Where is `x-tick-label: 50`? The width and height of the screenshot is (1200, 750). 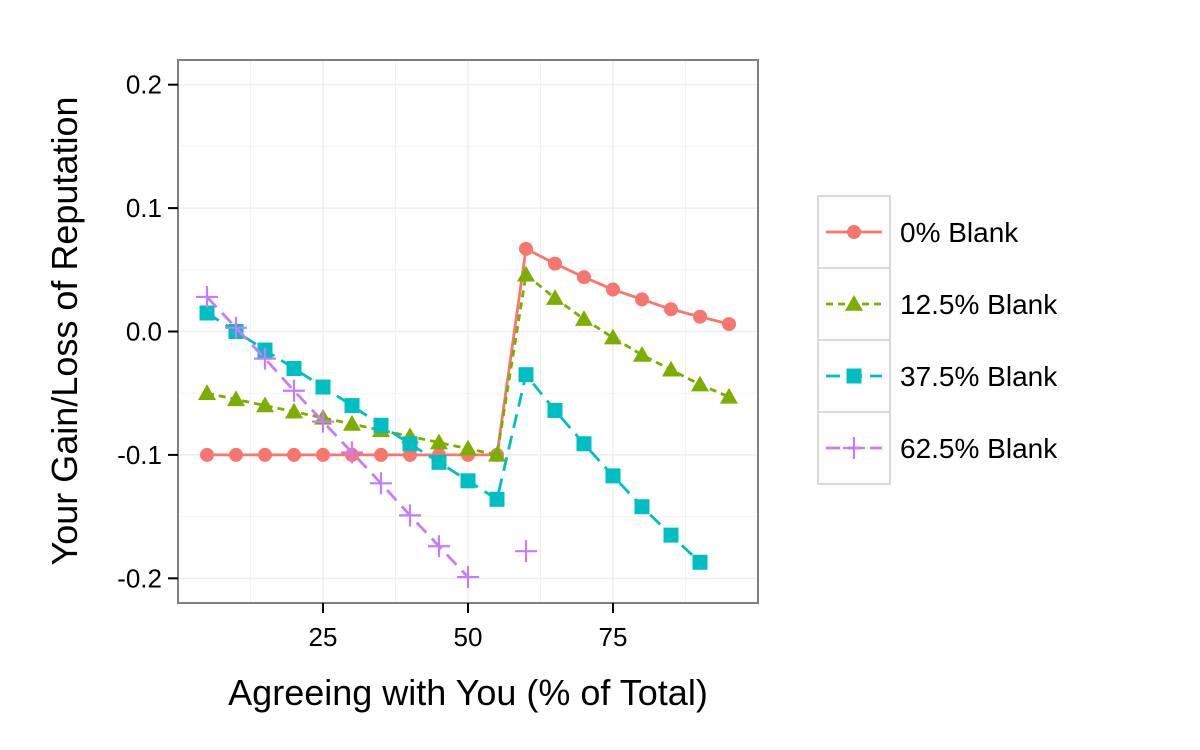
x-tick-label: 50 is located at coordinates (468, 637).